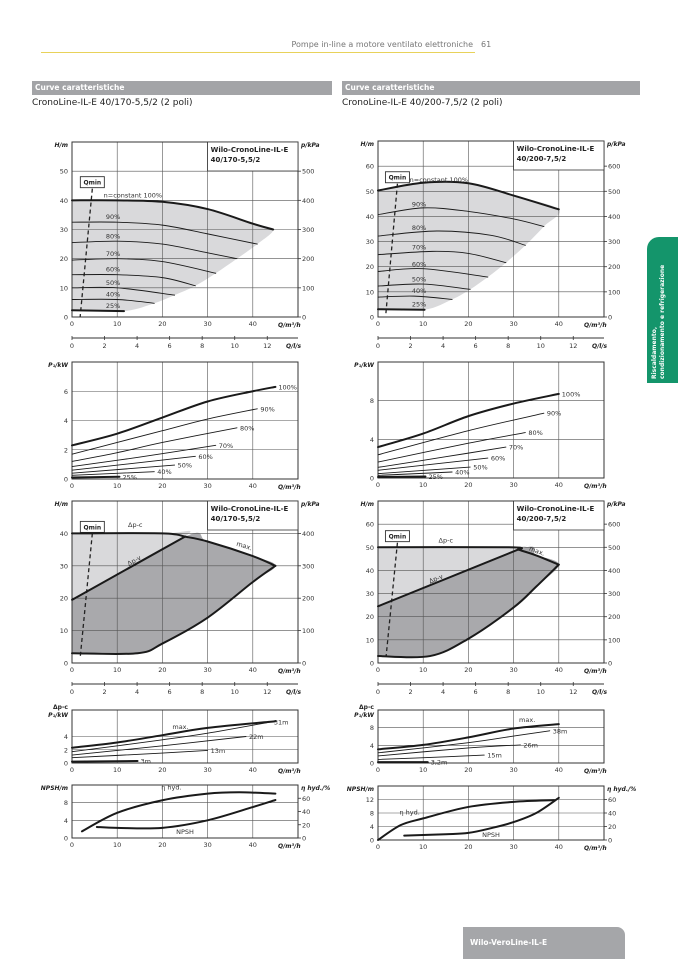  What do you see at coordinates (182, 88) in the screenshot?
I see `section-heading-left: Curve caratteristiche` at bounding box center [182, 88].